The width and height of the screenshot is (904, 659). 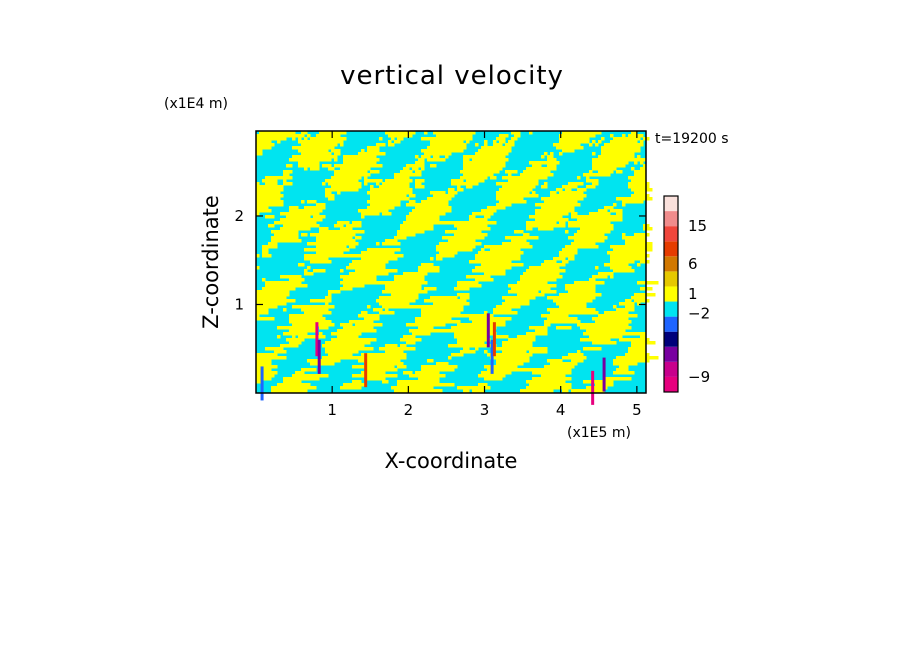 I want to click on colorbar-level, so click(x=671, y=249).